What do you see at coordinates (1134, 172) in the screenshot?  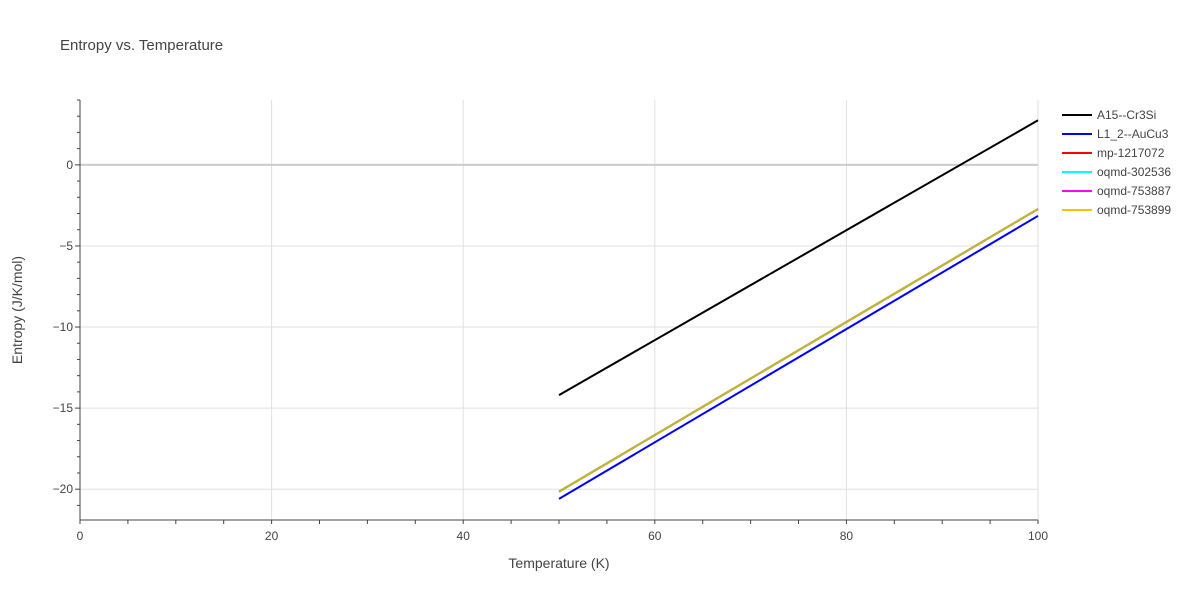 I see `legend-label: oqmd-302536` at bounding box center [1134, 172].